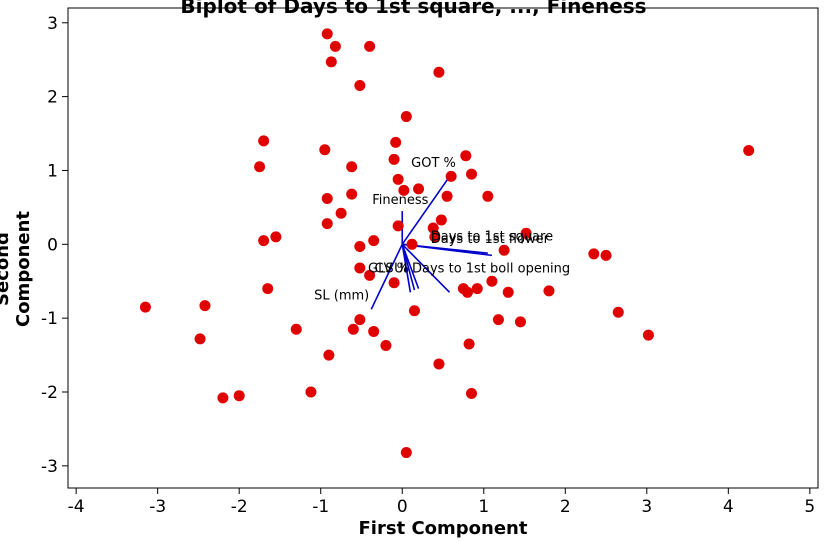 This screenshot has width=827, height=541. Describe the element at coordinates (402, 507) in the screenshot. I see `x-tick-label: 0` at that location.